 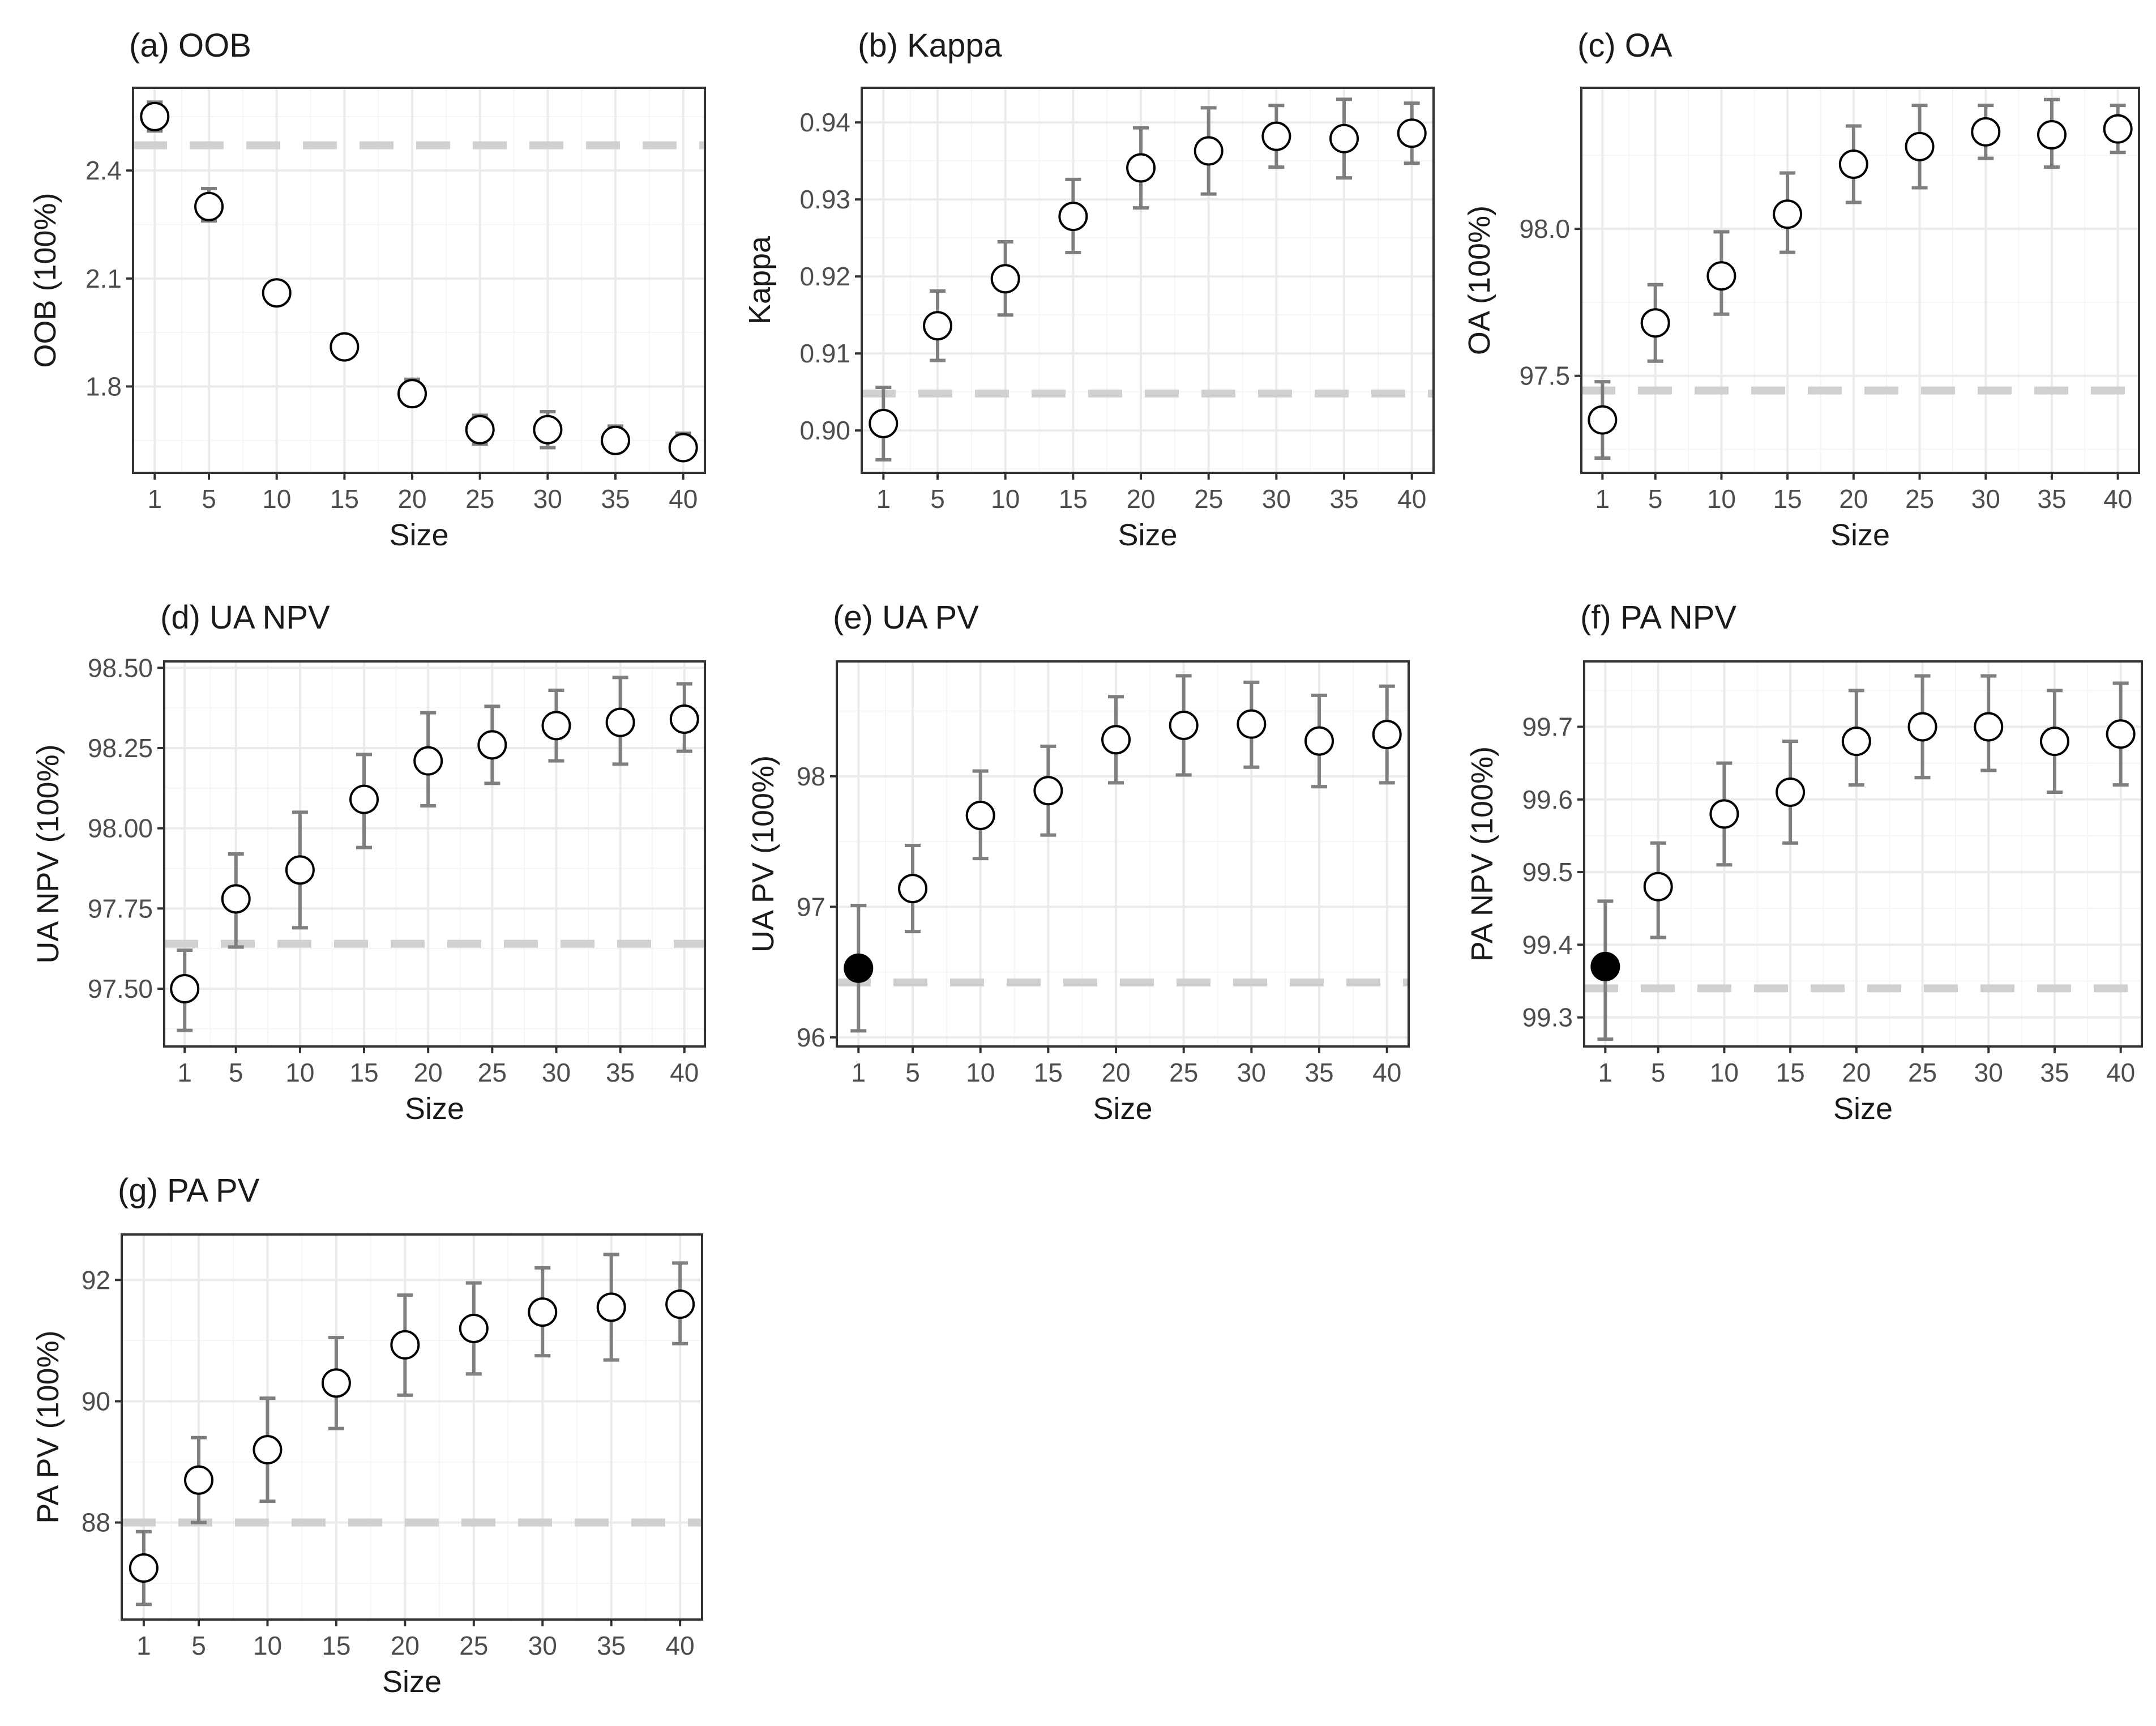 What do you see at coordinates (120, 748) in the screenshot?
I see `y-tick-label: 98.25` at bounding box center [120, 748].